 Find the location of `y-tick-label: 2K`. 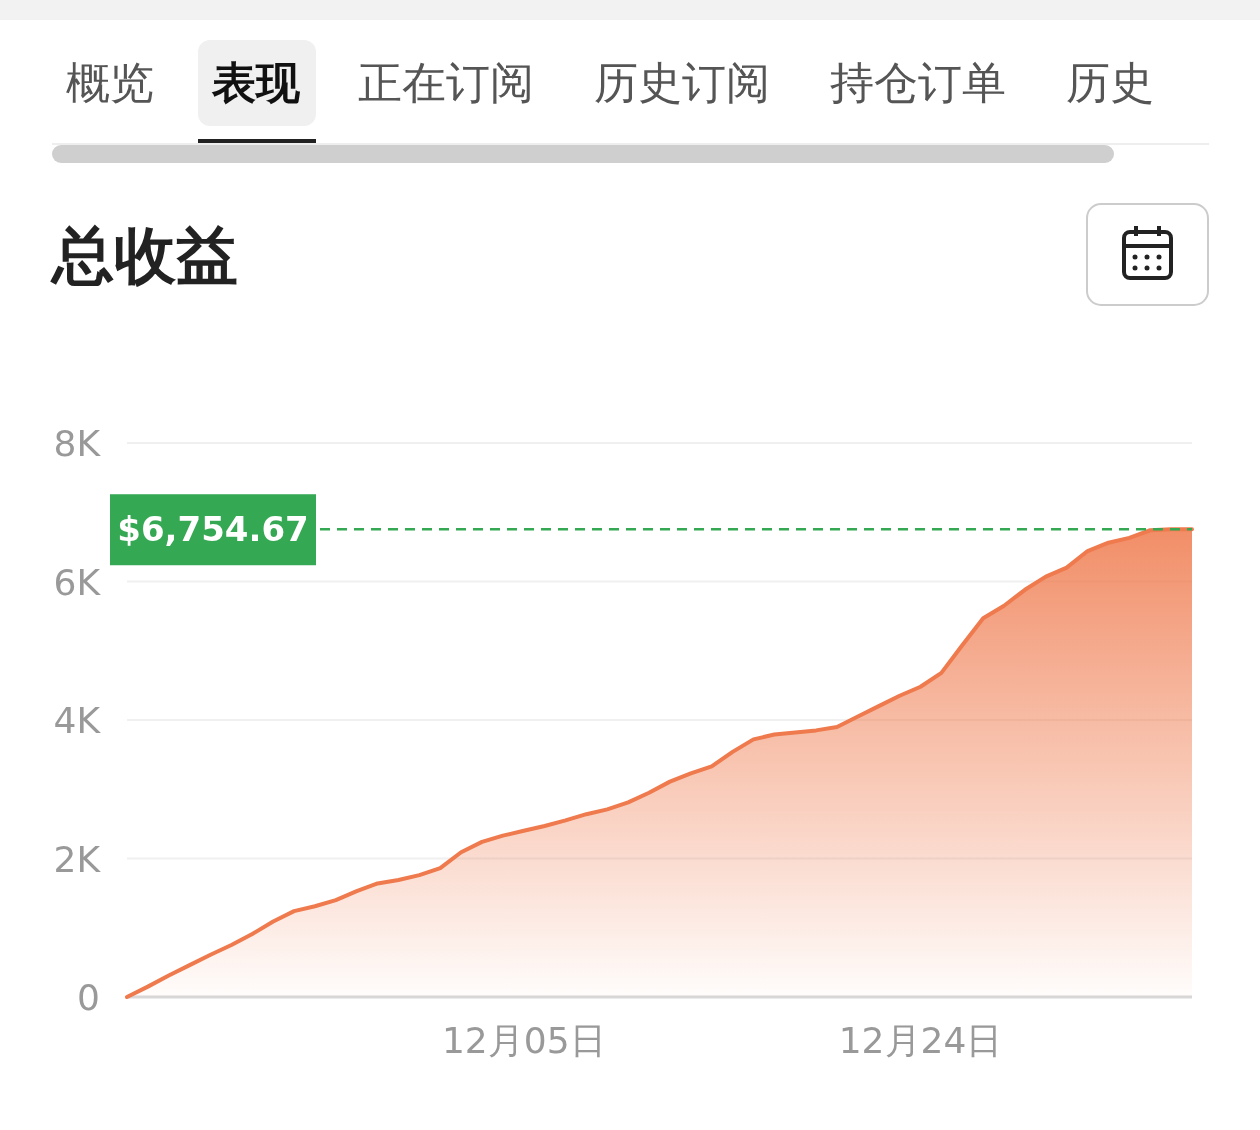

y-tick-label: 2K is located at coordinates (77, 859).